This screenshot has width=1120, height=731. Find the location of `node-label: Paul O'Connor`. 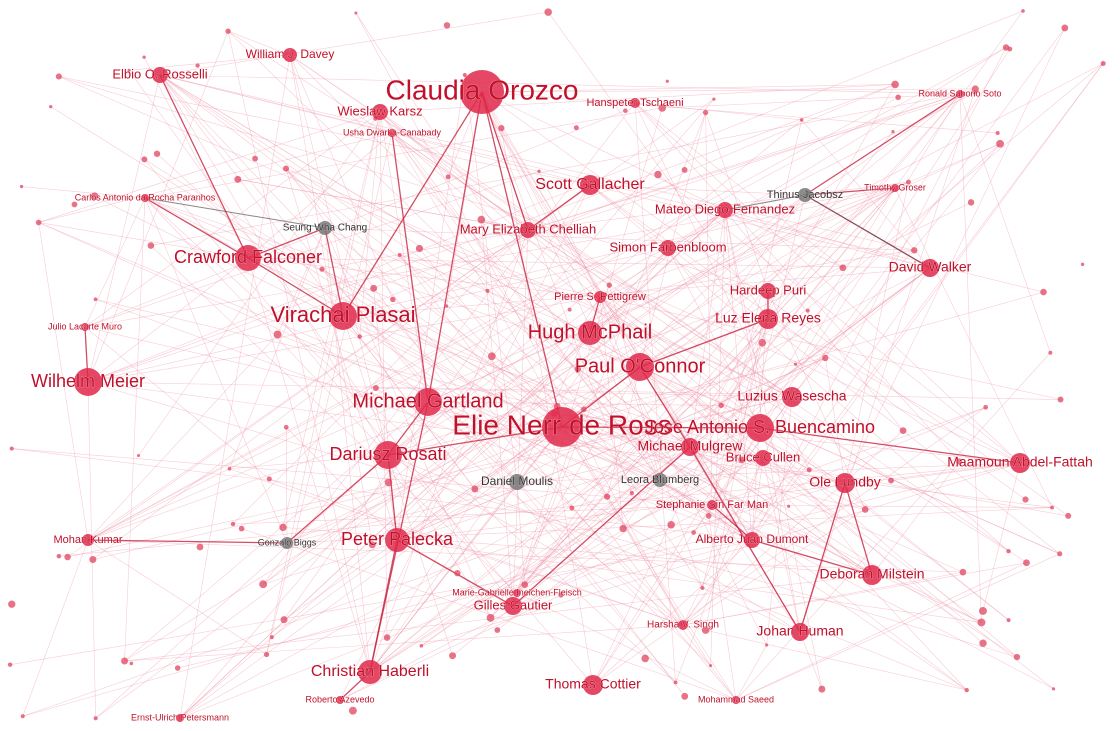

node-label: Paul O'Connor is located at coordinates (640, 366).